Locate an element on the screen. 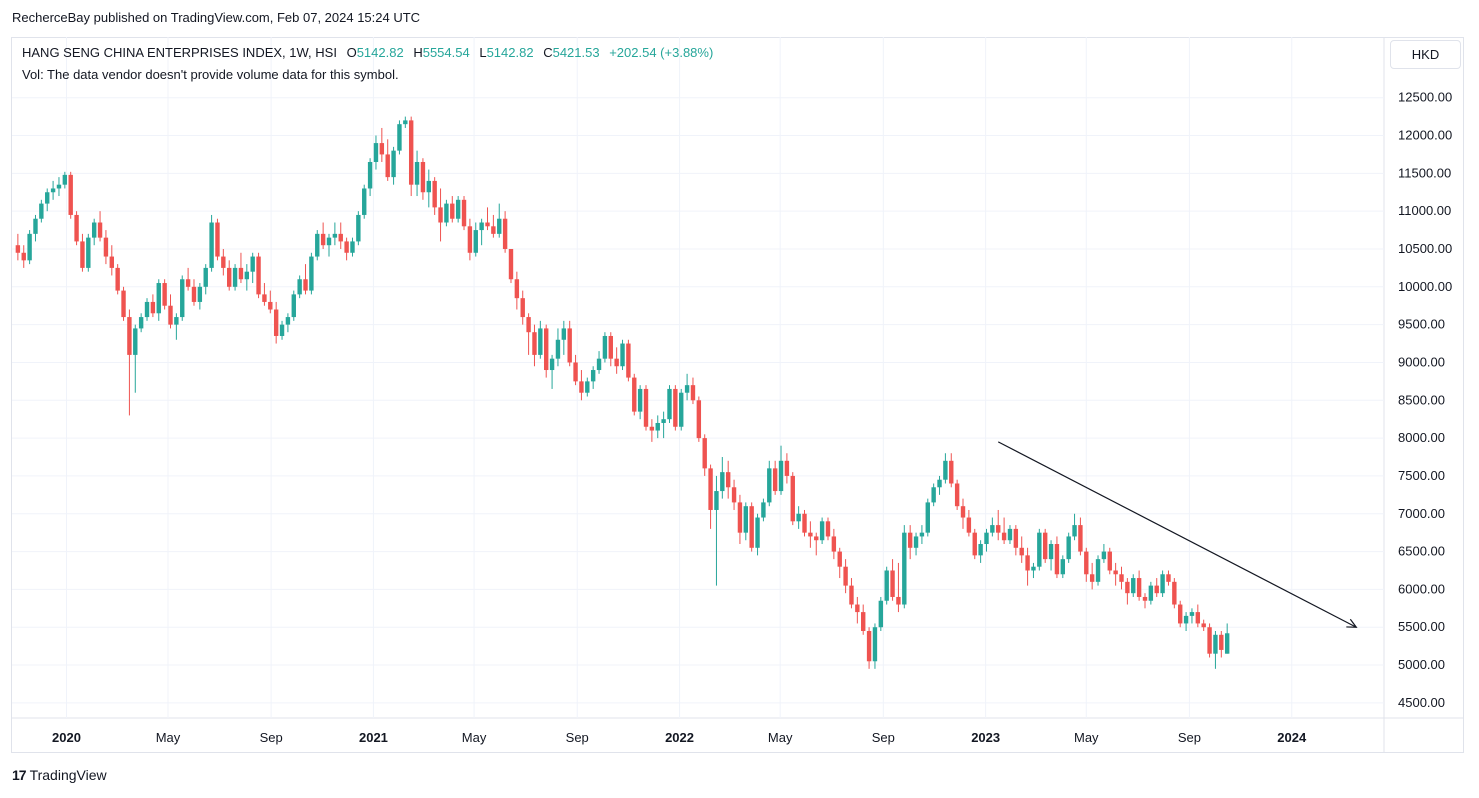  currency-button: HKD is located at coordinates (1425, 54).